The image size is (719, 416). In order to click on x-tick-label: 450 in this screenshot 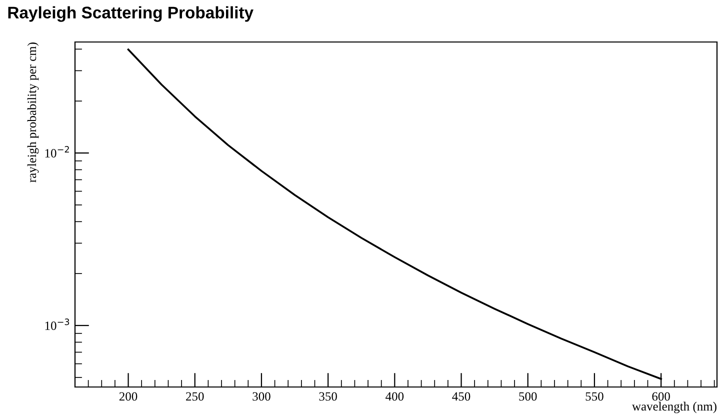, I will do `click(461, 396)`.